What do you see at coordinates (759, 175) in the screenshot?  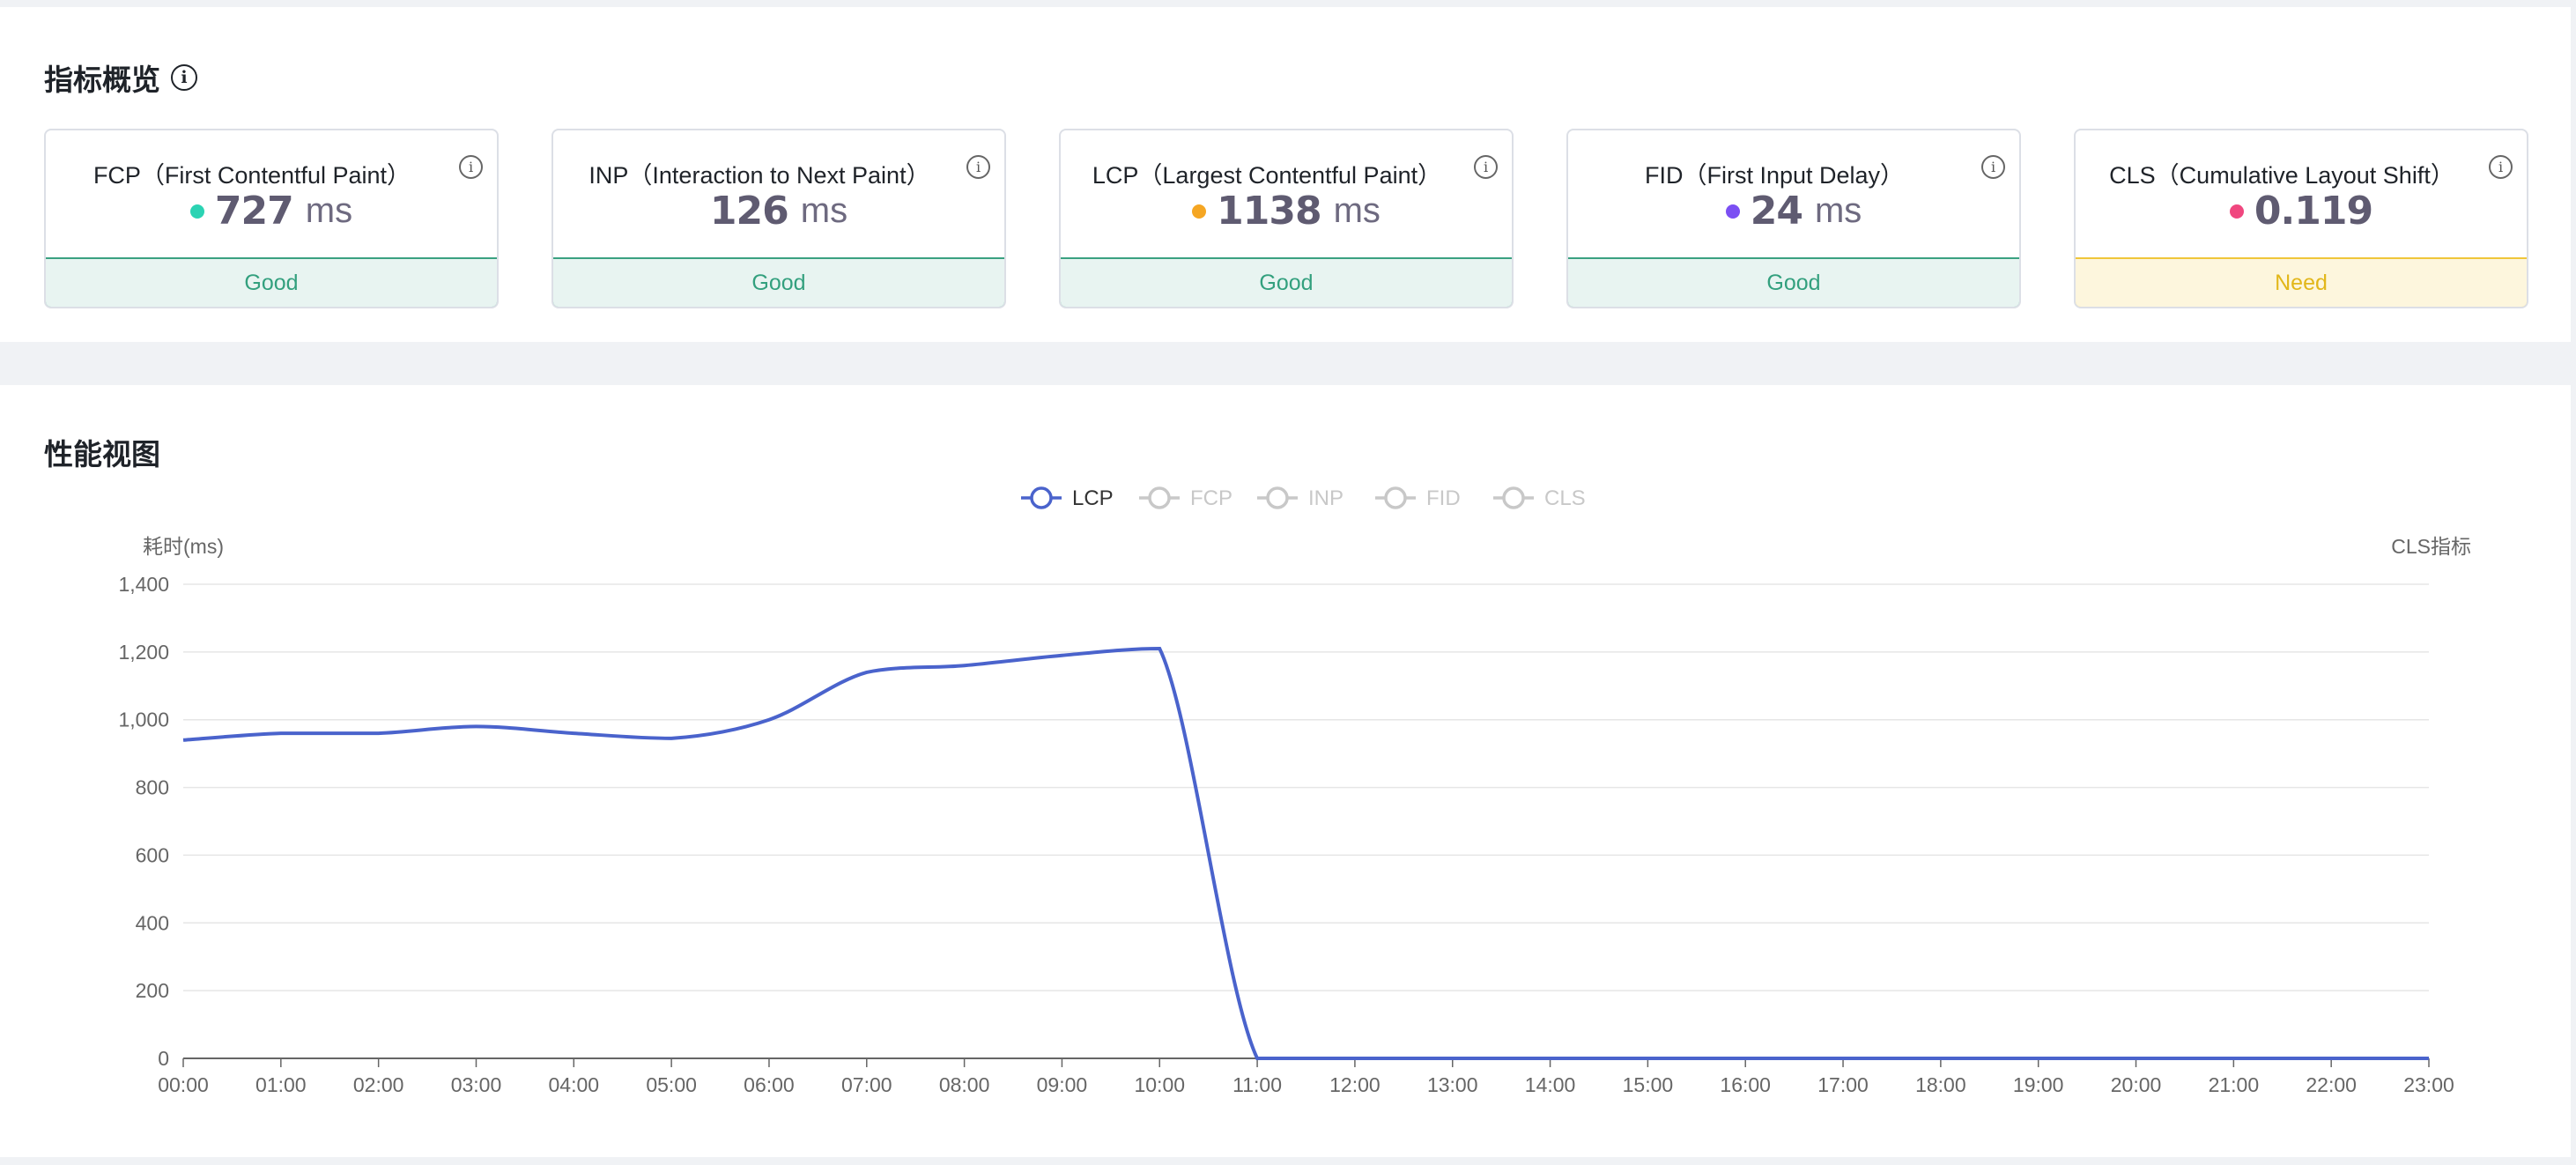 I see `metric-card-title: INP（Interaction to Next Paint）` at bounding box center [759, 175].